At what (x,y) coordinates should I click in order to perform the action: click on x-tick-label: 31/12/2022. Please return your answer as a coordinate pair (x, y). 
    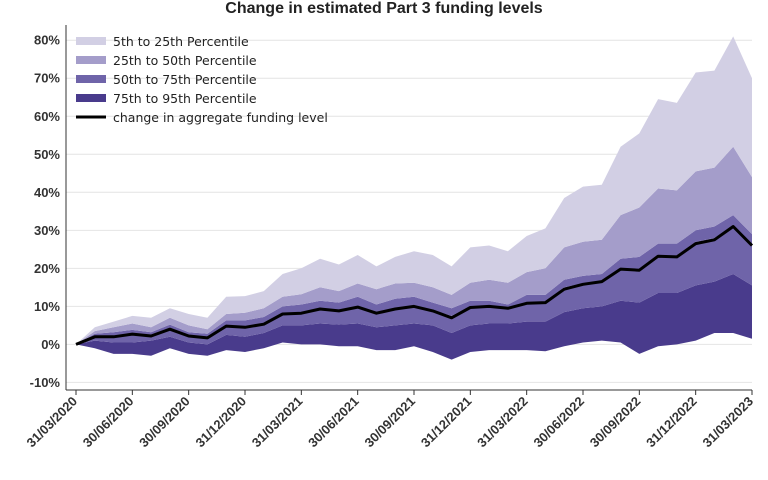
    Looking at the image, I should click on (671, 422).